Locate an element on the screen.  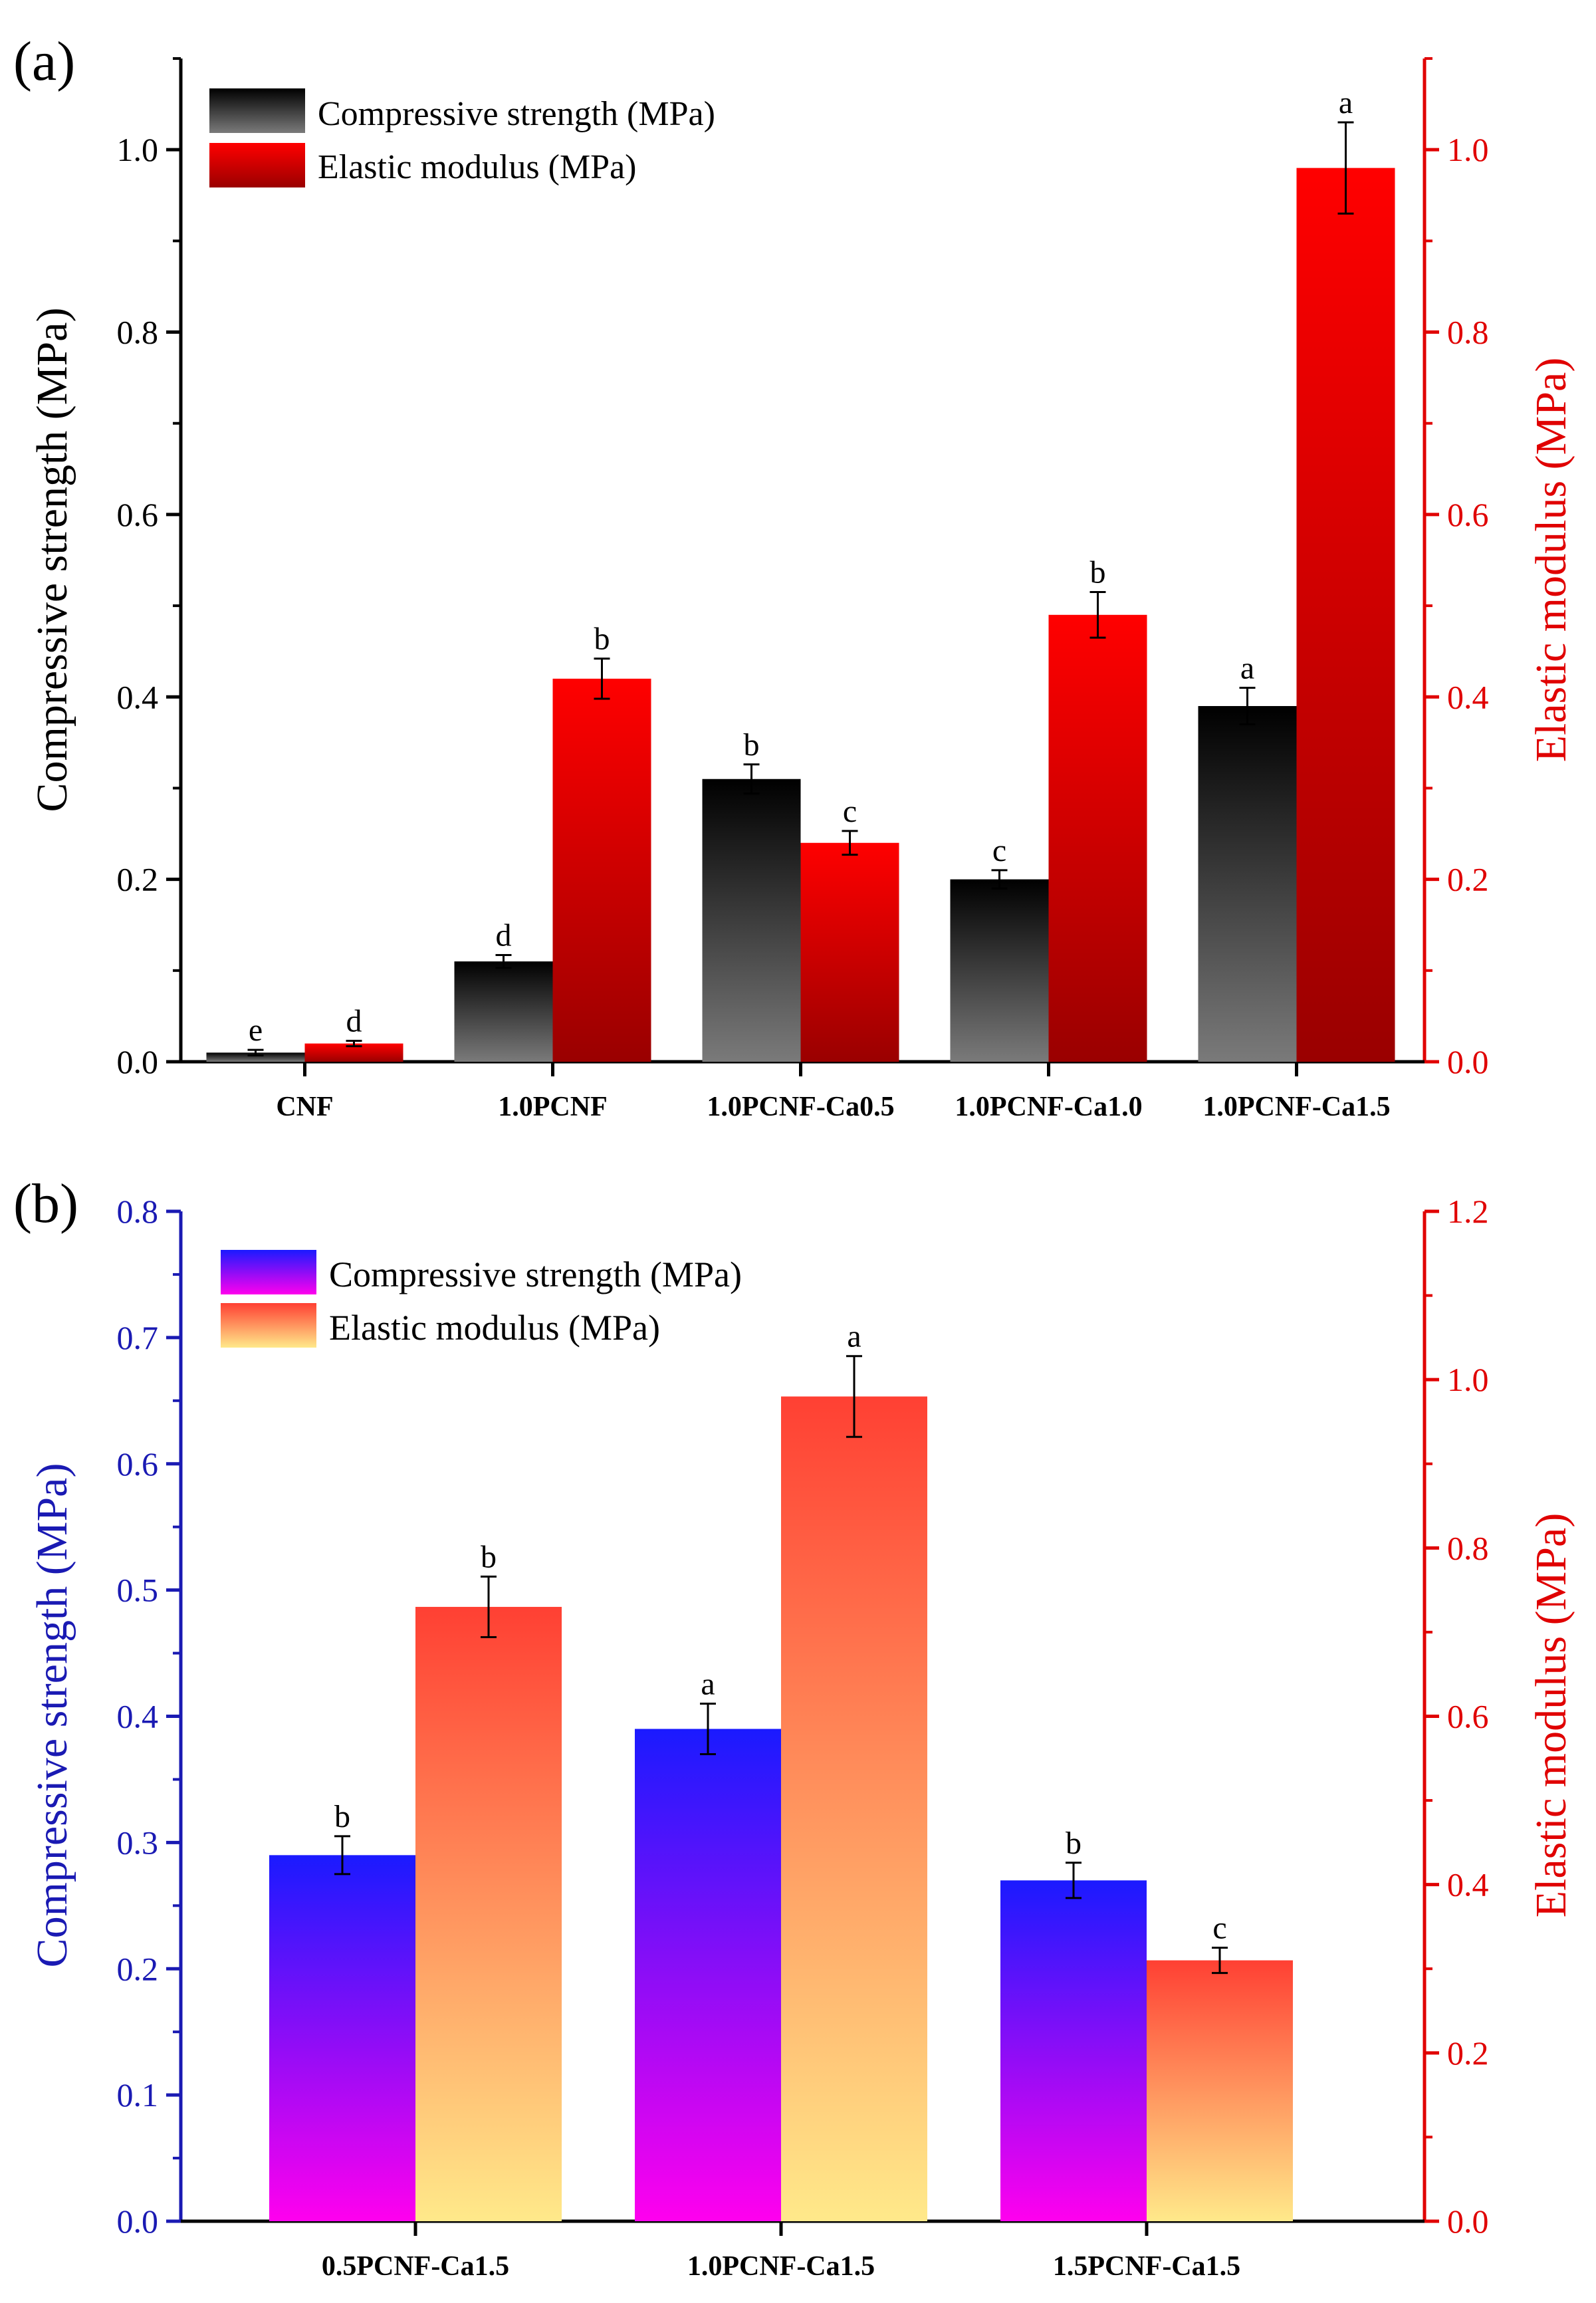
panel-b-right-ticks: 0.0 0.2 0.4 0.6 0.8 1.0 1.2 is located at coordinates (1457, 1716).